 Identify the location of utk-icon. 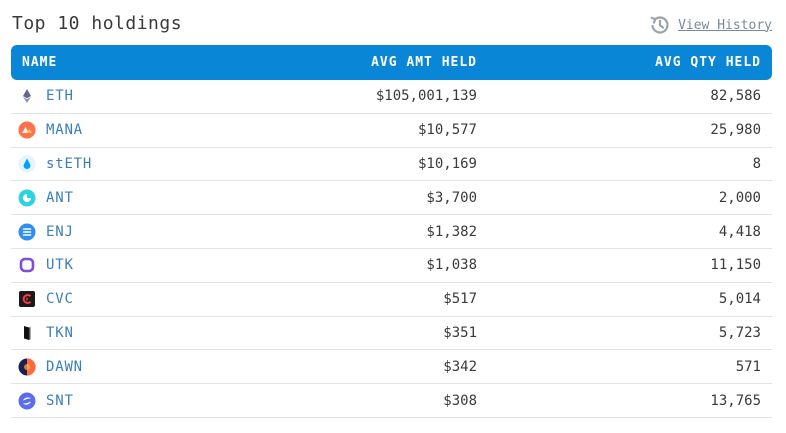
(27, 265).